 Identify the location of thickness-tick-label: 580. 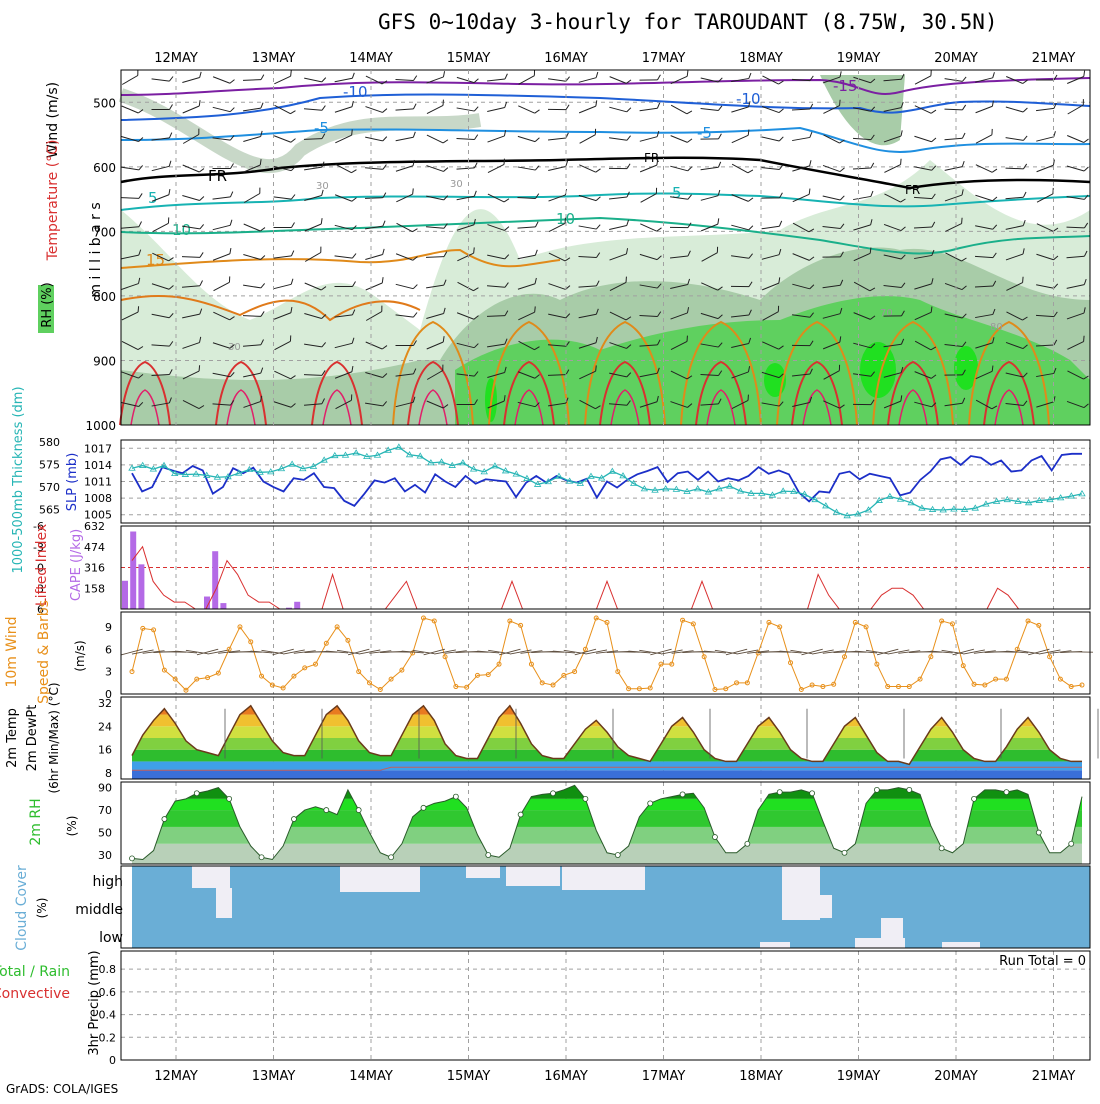
(49, 442).